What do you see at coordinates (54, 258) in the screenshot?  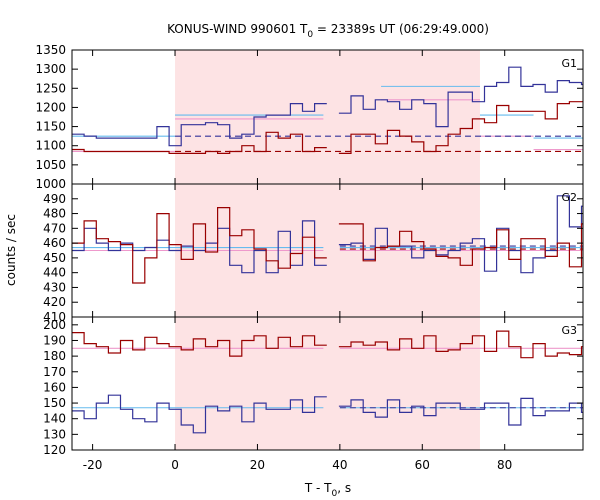 I see `y-tick-label: 450` at bounding box center [54, 258].